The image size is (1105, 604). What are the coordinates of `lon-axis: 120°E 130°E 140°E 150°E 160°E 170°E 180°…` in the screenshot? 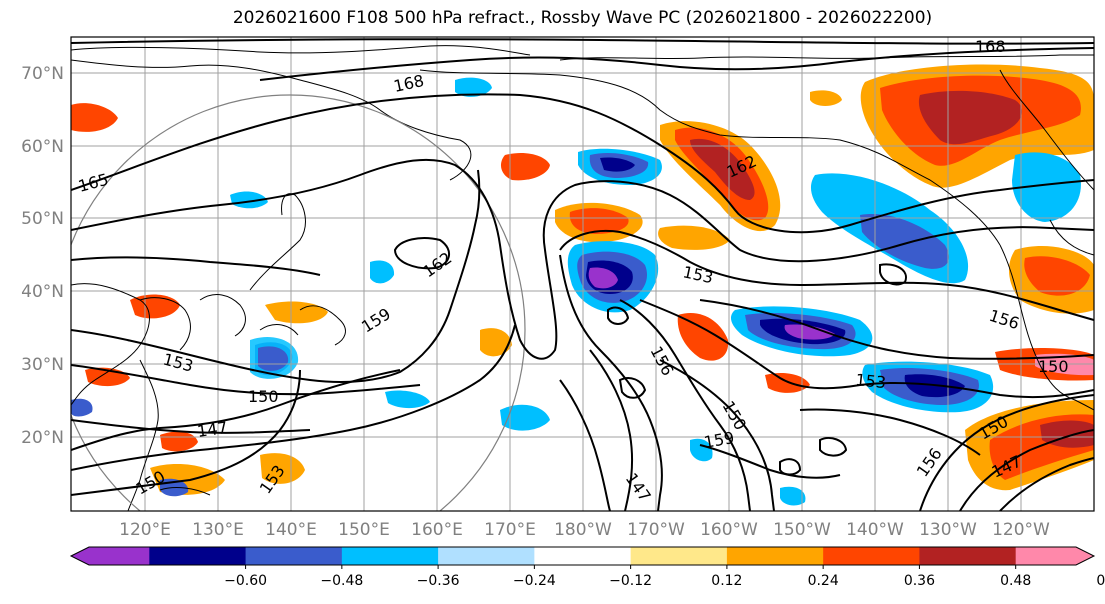 It's located at (584, 530).